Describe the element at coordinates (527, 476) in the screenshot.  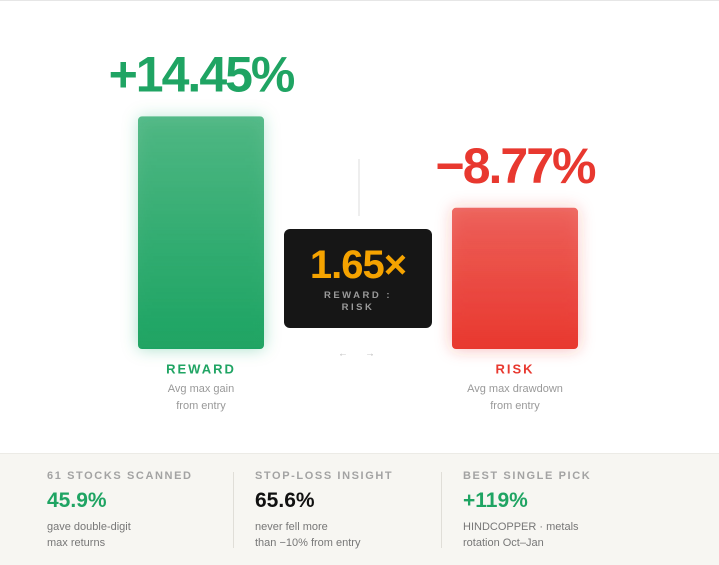
I see `stat-label: BEST SINGLE PICK` at that location.